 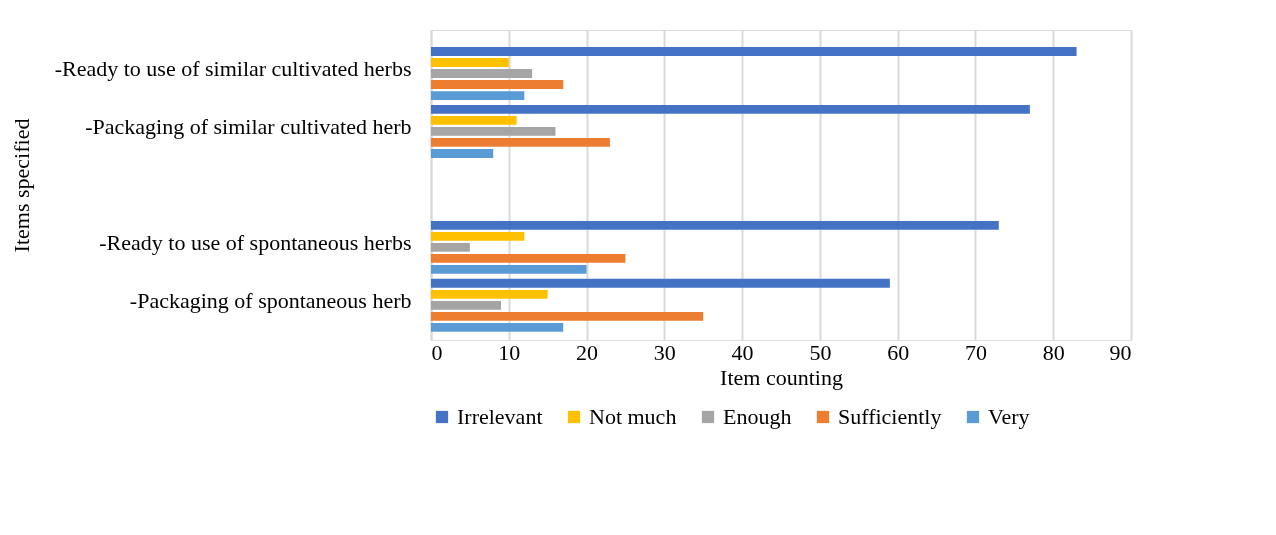 What do you see at coordinates (21, 185) in the screenshot?
I see `y-axis-title: Items specified` at bounding box center [21, 185].